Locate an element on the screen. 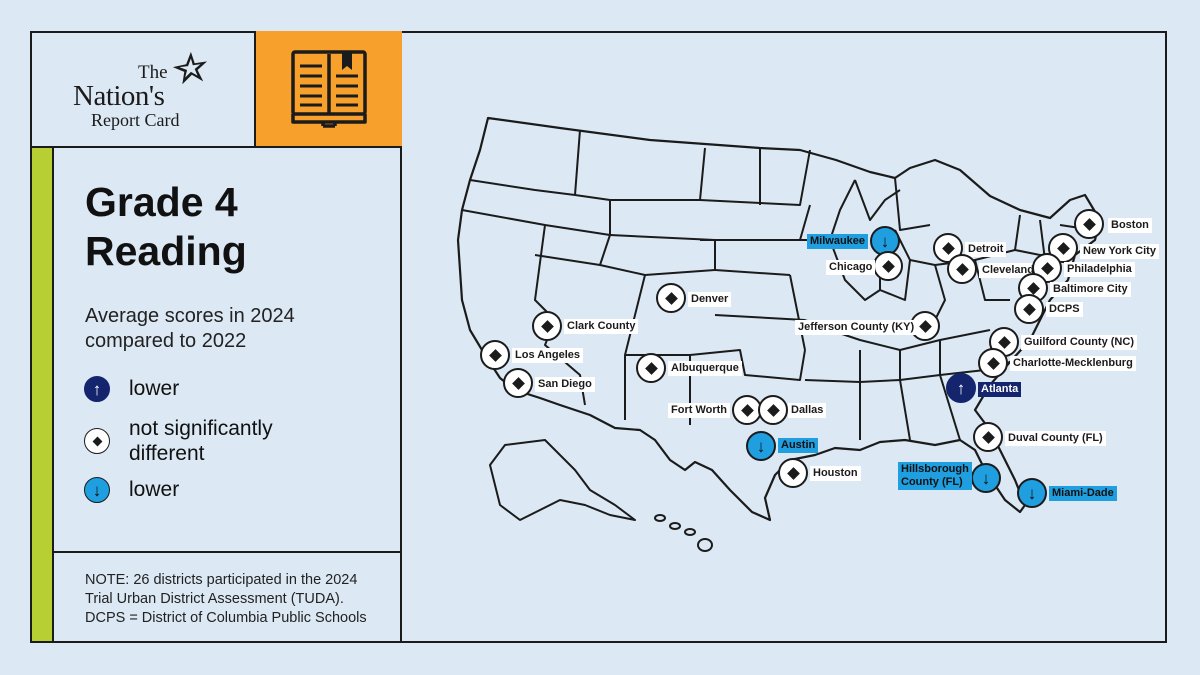  marker-miami-dade: ↓ is located at coordinates (1032, 493).